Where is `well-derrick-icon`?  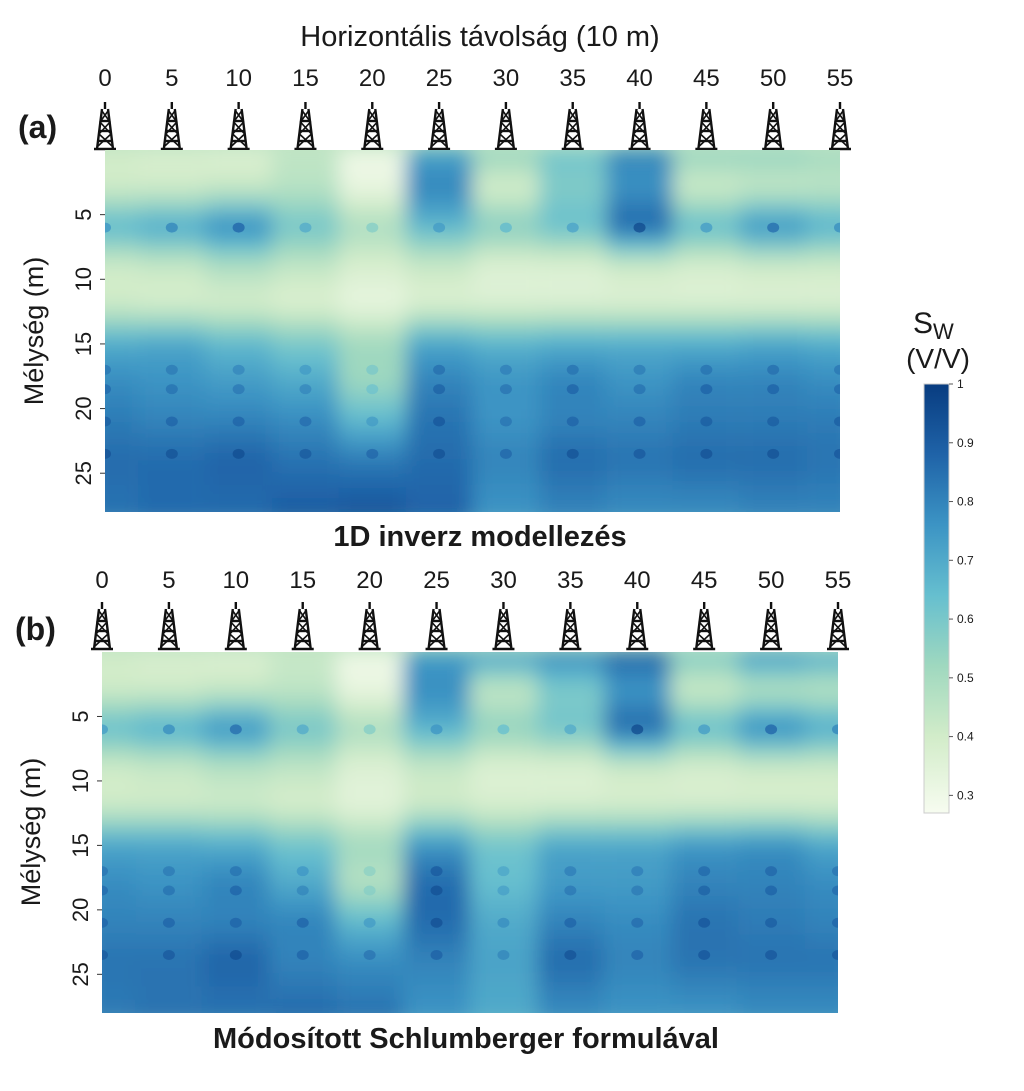 well-derrick-icon is located at coordinates (372, 126).